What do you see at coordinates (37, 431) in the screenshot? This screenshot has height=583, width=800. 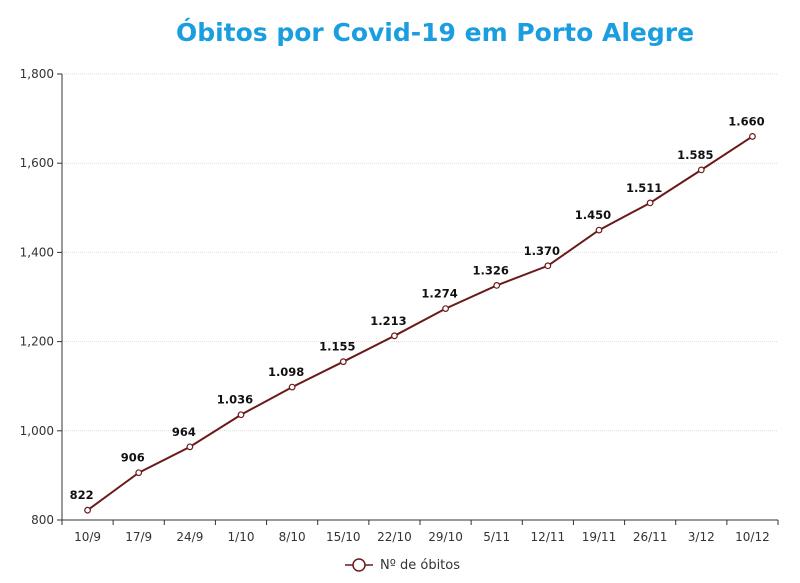 I see `y-tick-label: 1,000` at bounding box center [37, 431].